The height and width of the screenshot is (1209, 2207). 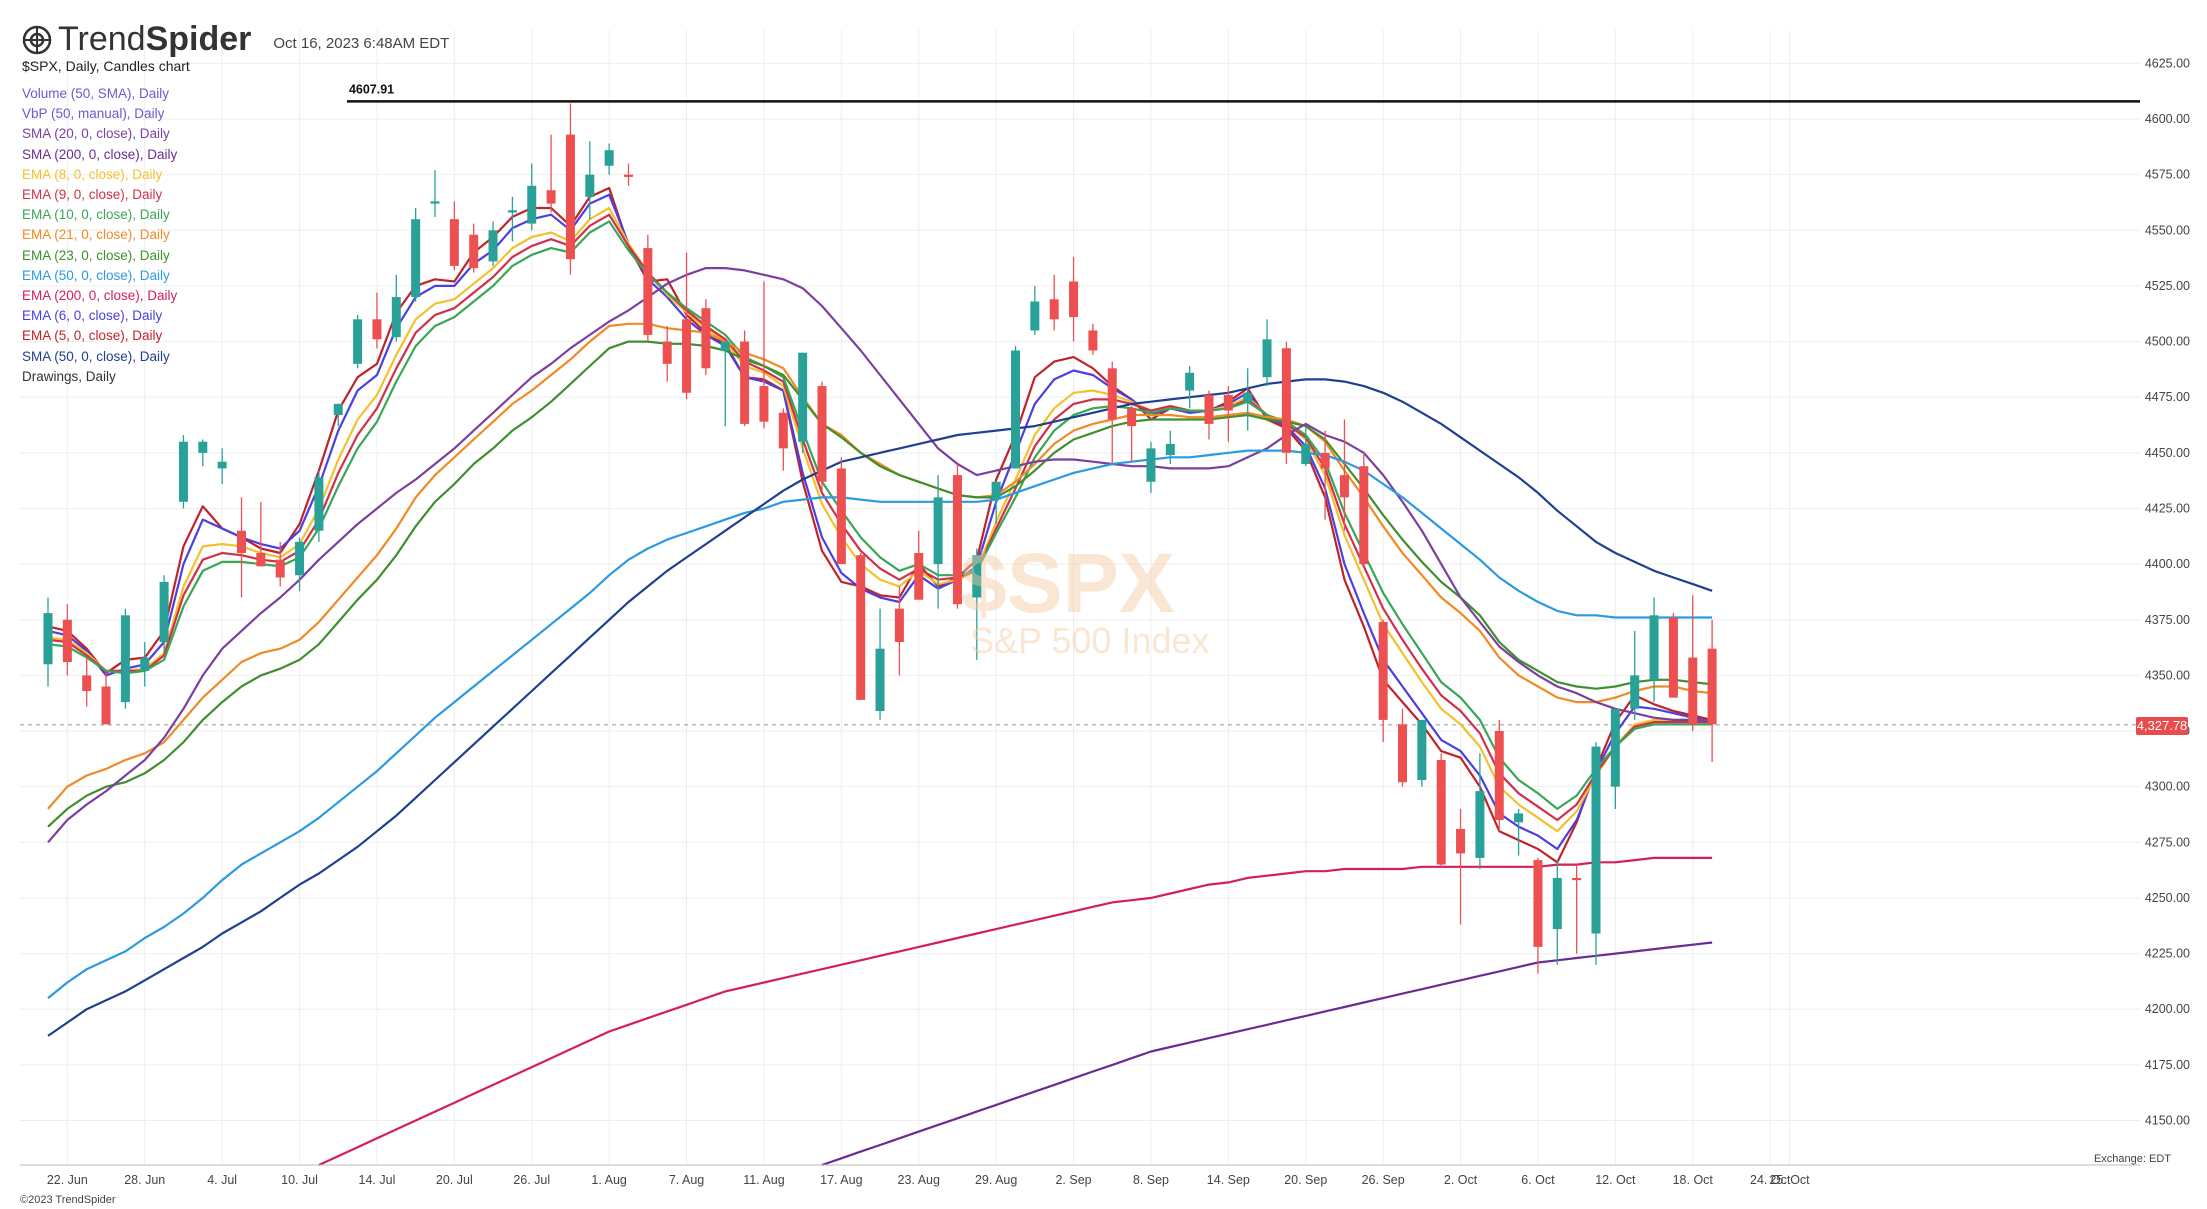 What do you see at coordinates (92, 336) in the screenshot?
I see `legend-item: EMA (5, 0, close), Daily` at bounding box center [92, 336].